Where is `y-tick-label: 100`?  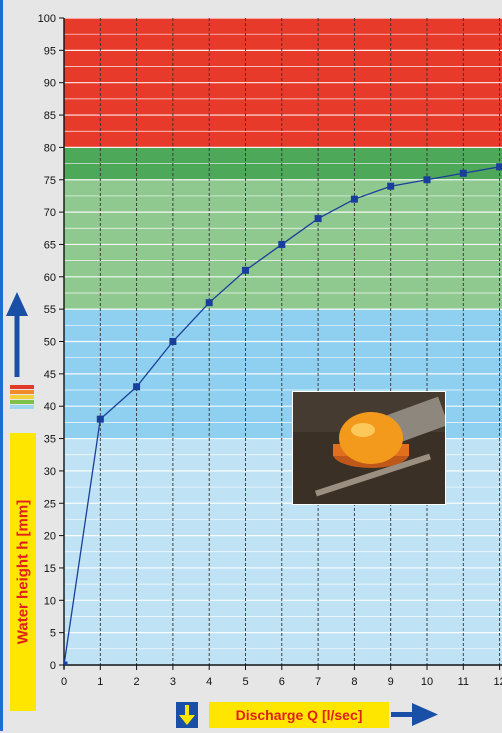
y-tick-label: 100 is located at coordinates (47, 19).